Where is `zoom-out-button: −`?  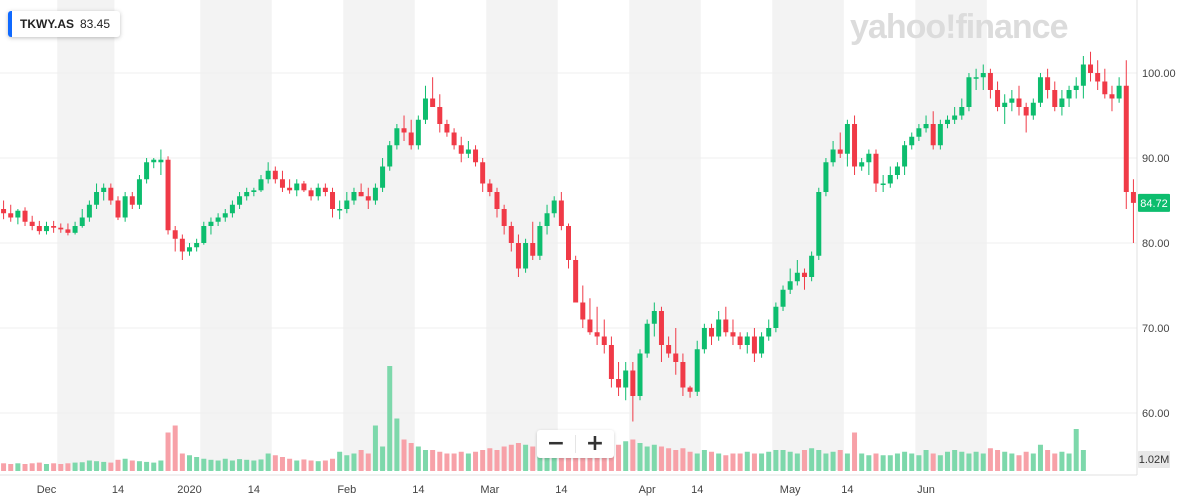 zoom-out-button: − is located at coordinates (556, 444).